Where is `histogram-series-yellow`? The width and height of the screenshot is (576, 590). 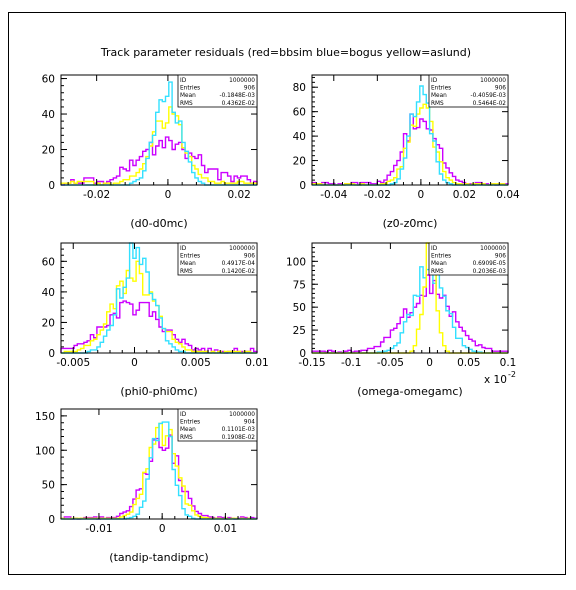
histogram-series-yellow is located at coordinates (159, 307).